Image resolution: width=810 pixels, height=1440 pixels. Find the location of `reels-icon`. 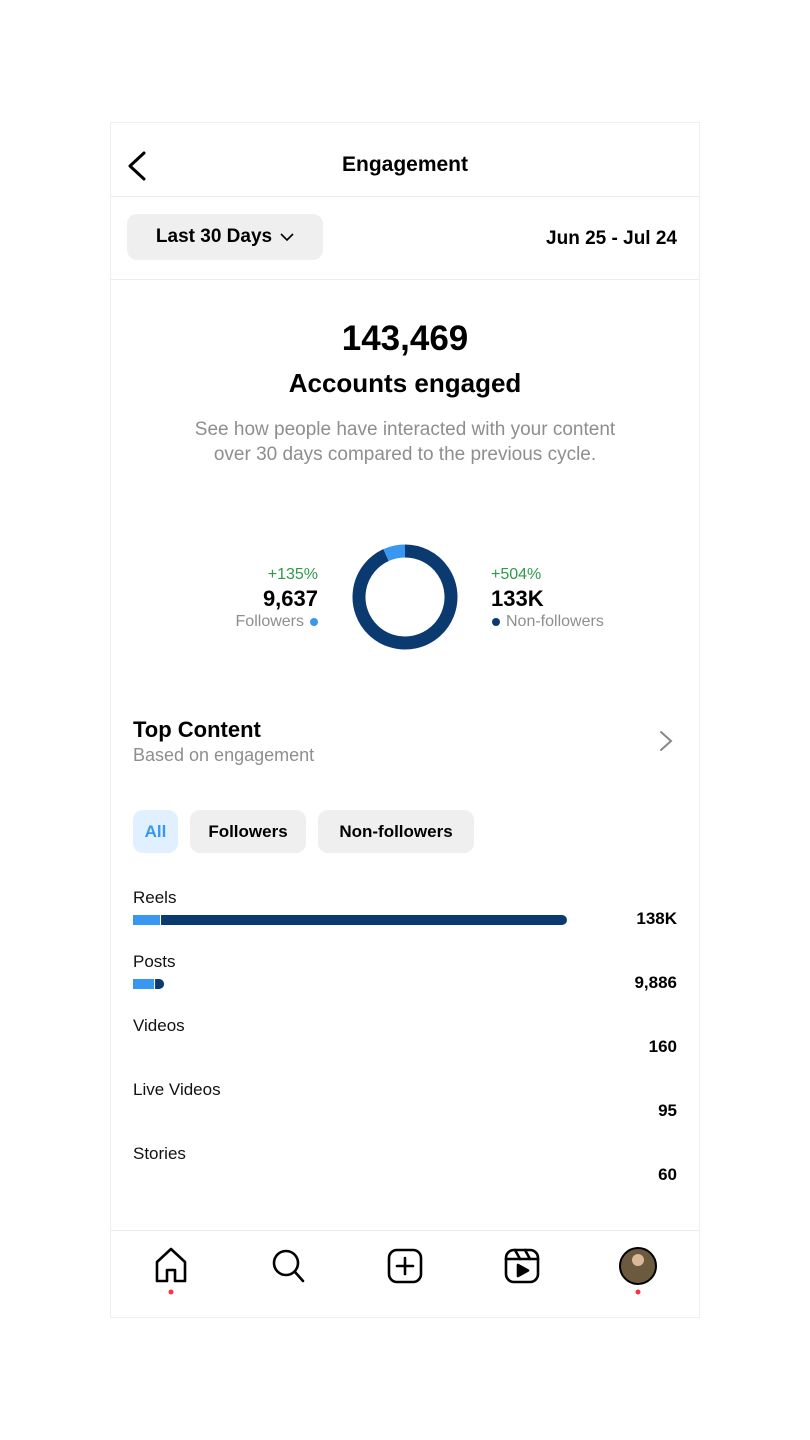

reels-icon is located at coordinates (522, 1266).